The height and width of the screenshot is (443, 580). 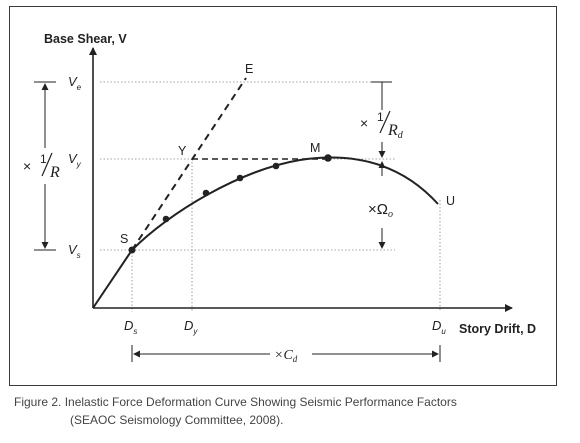 I want to click on curve-points, so click(x=230, y=204).